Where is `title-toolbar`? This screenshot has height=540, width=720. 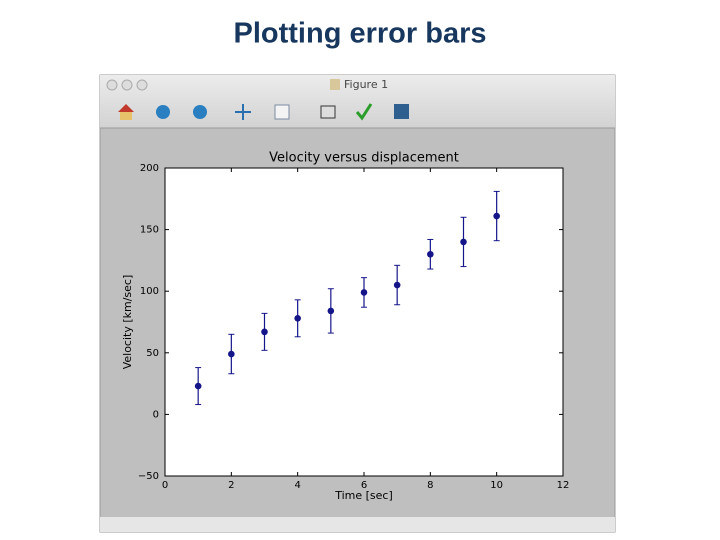
title-toolbar is located at coordinates (357, 101).